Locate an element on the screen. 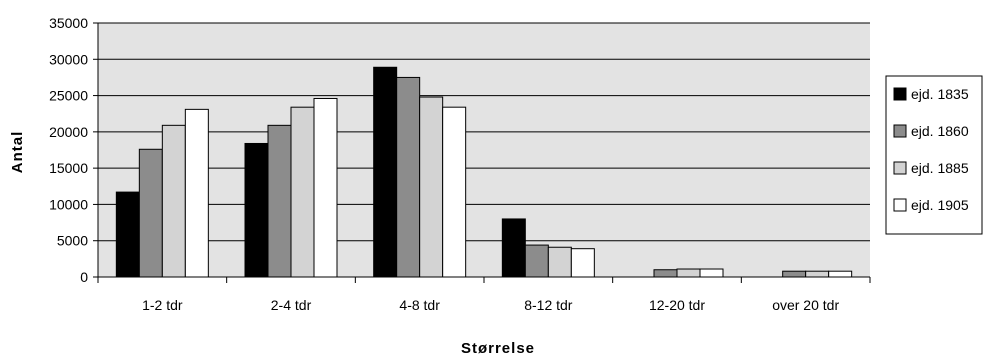 The height and width of the screenshot is (359, 984). y-tick-label: 10000 is located at coordinates (68, 204).